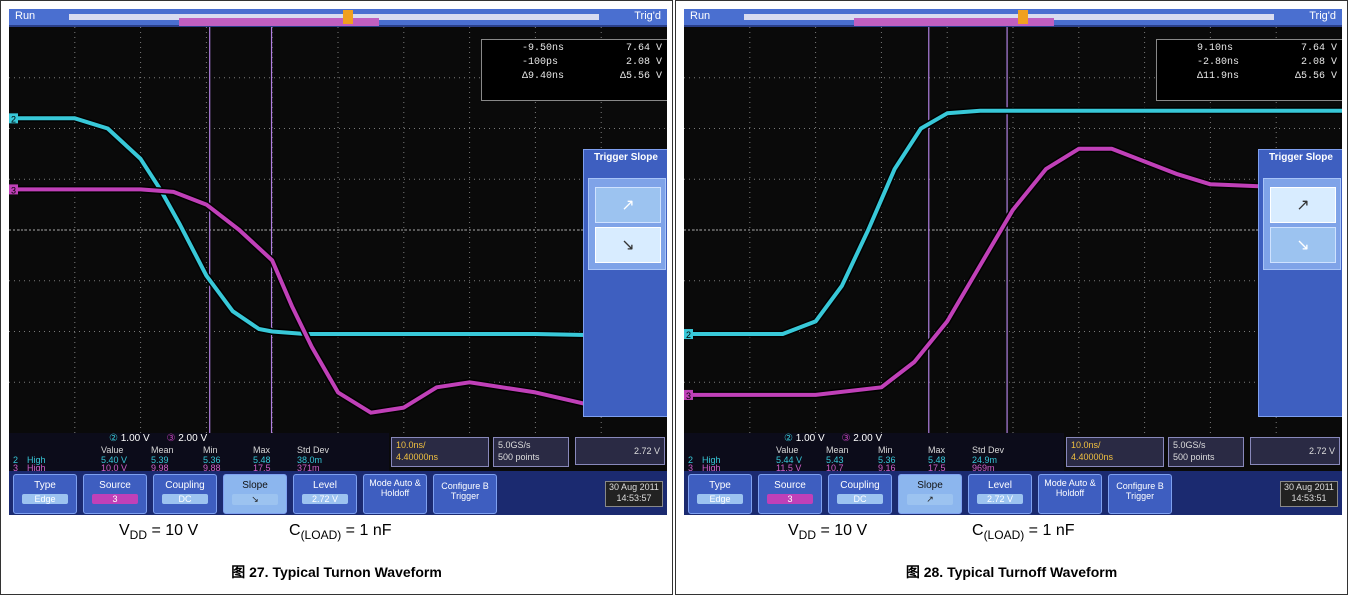  I want to click on condition-load: C(LOAD) = 1 nF, so click(1023, 532).